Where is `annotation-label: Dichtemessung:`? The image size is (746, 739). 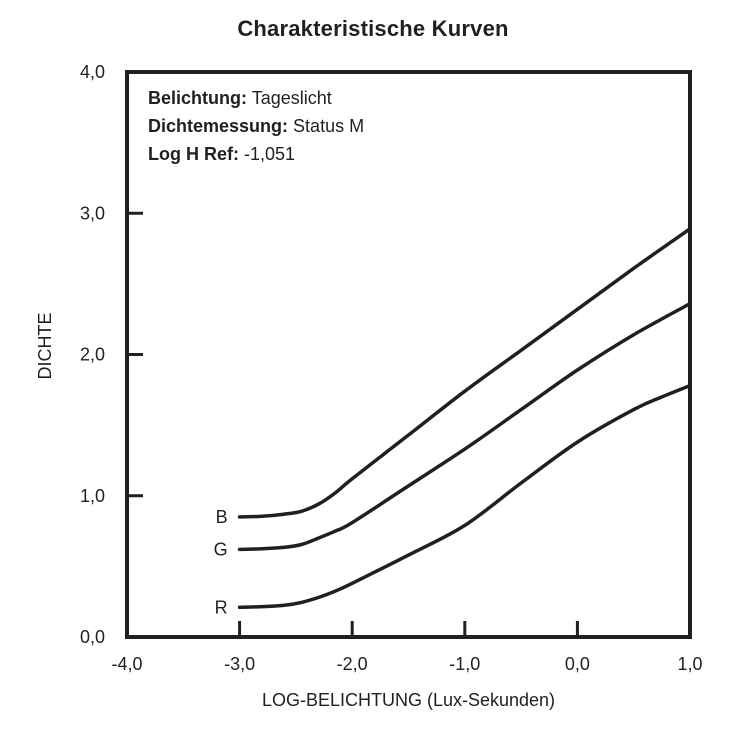 annotation-label: Dichtemessung: is located at coordinates (218, 126).